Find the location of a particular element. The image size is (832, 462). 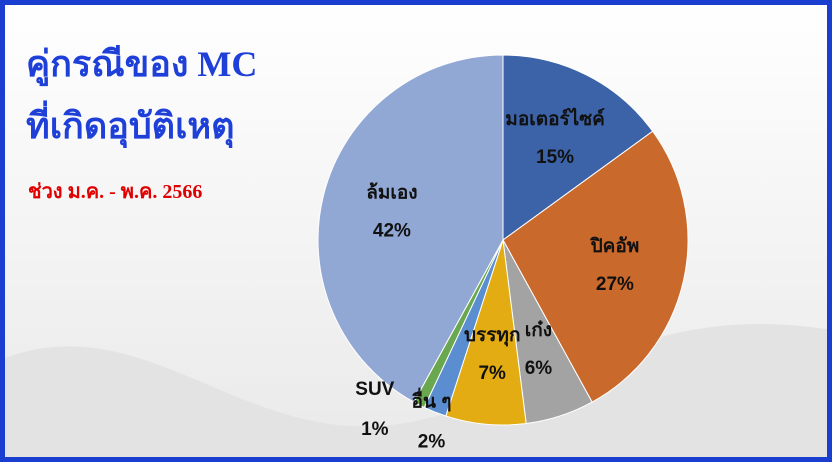

data-label: 2% is located at coordinates (432, 442).